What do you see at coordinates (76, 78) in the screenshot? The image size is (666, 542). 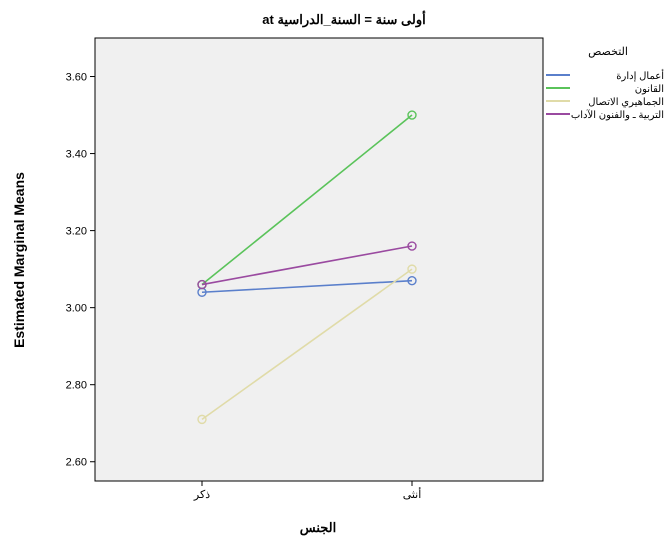 I see `y-tick-label: 3.60` at bounding box center [76, 78].